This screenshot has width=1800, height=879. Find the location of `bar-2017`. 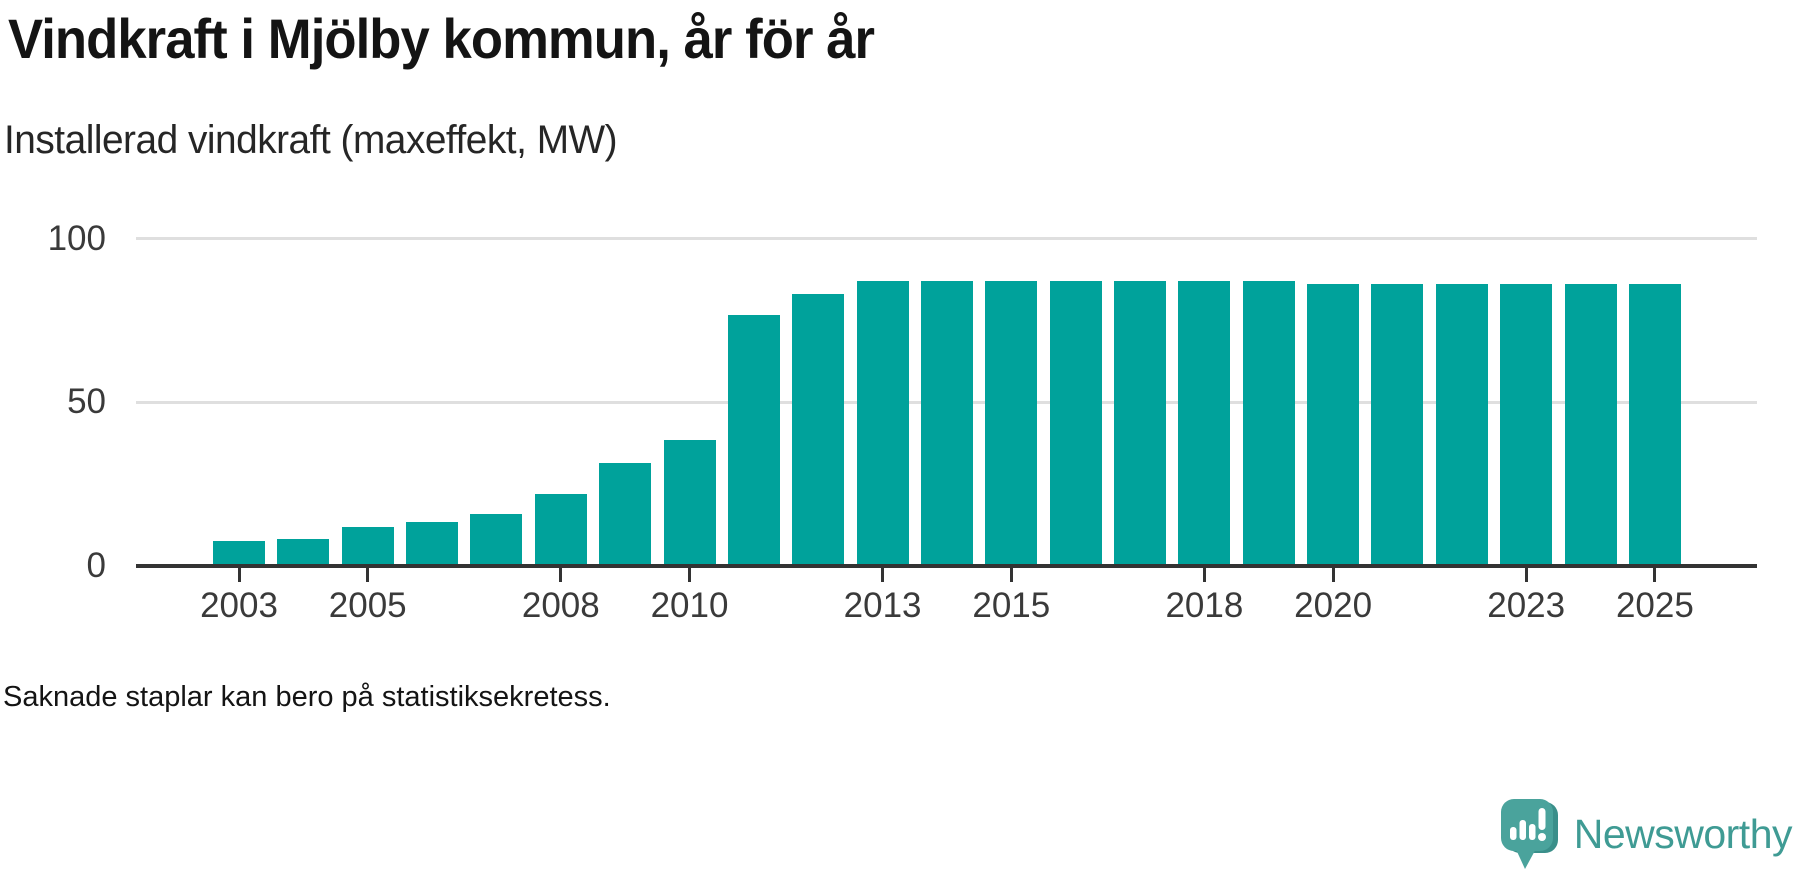

bar-2017 is located at coordinates (1140, 423).